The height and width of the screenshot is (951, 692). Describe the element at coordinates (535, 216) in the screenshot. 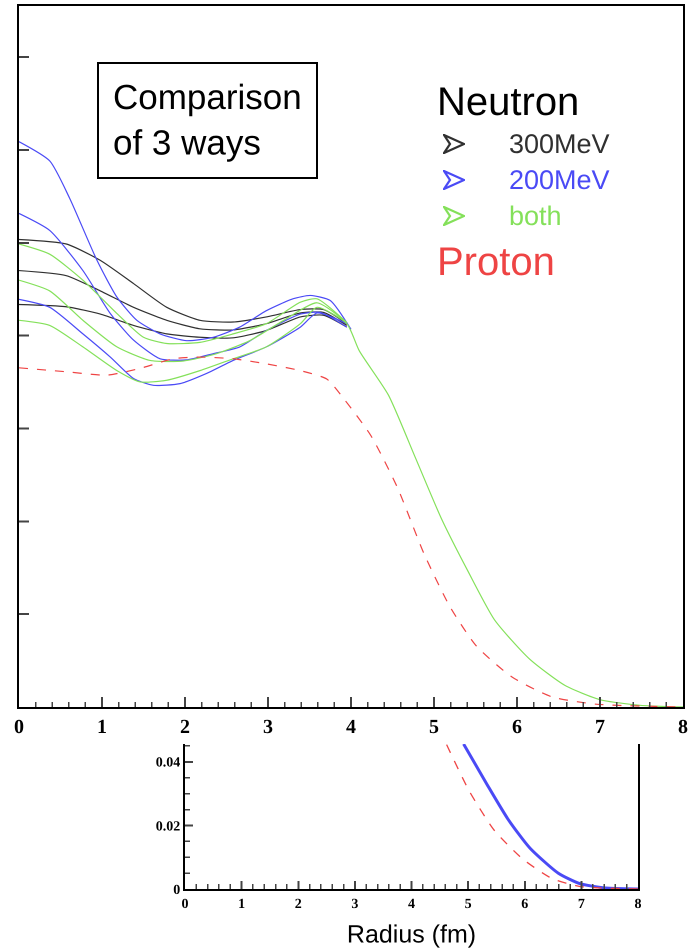

I see `legend-label: both` at that location.